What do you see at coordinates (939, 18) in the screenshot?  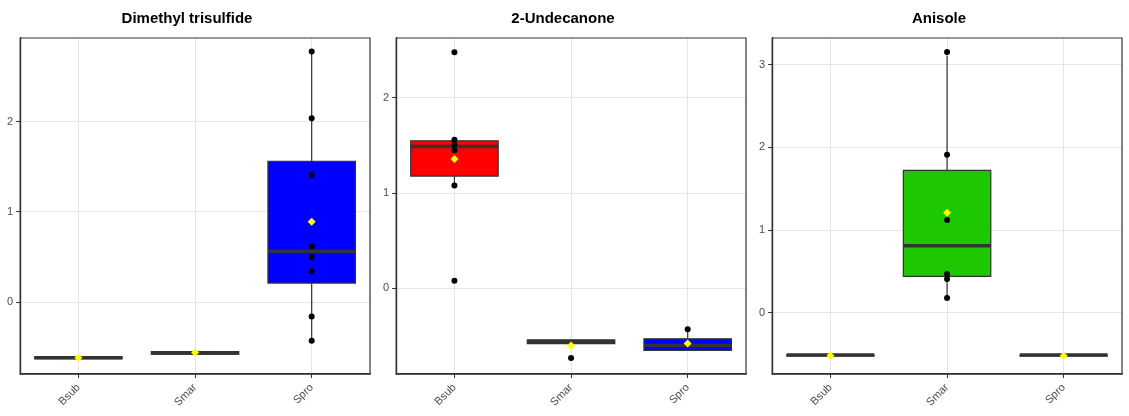 I see `chart-title: Anisole` at bounding box center [939, 18].